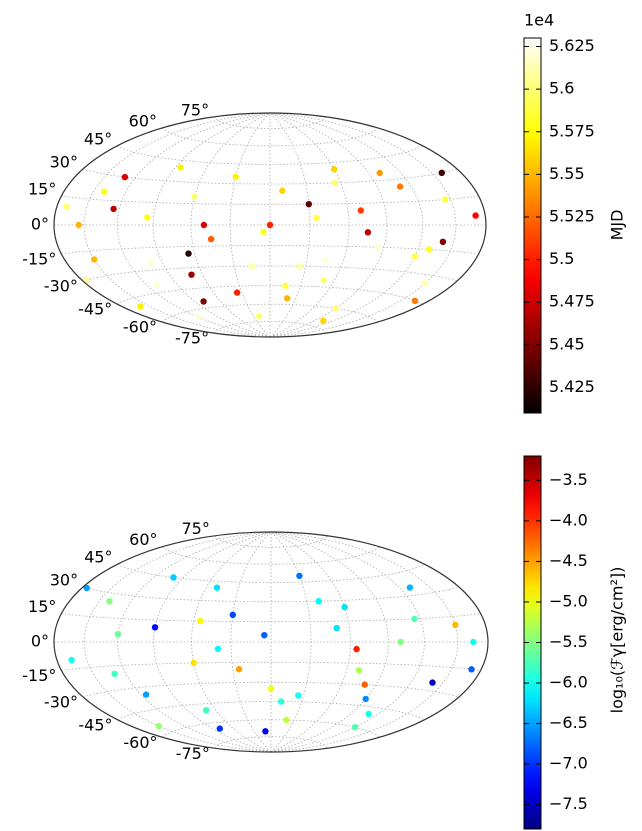  Describe the element at coordinates (568, 803) in the screenshot. I see `colorbar-tick-label: −7.5` at that location.